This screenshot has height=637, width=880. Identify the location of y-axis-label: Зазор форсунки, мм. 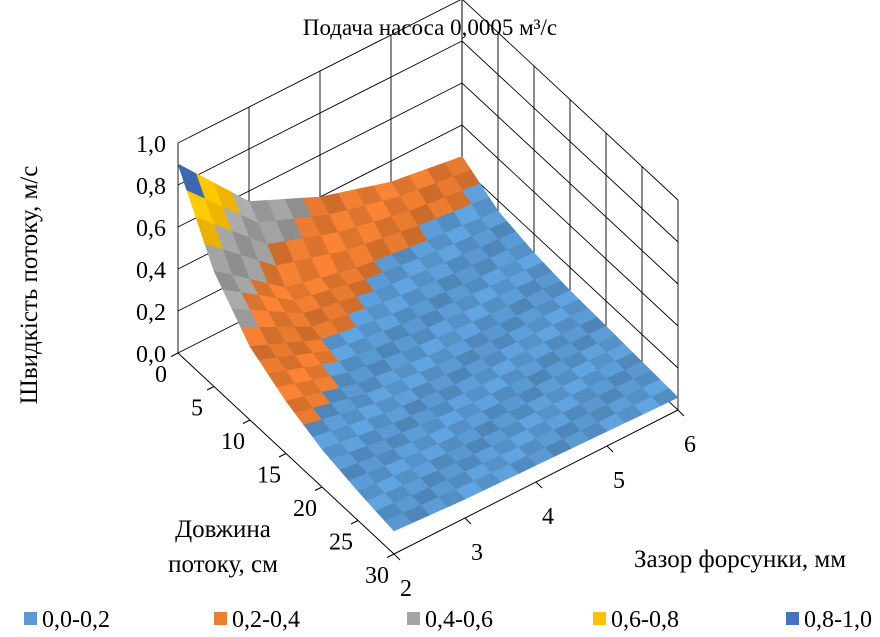
(740, 559).